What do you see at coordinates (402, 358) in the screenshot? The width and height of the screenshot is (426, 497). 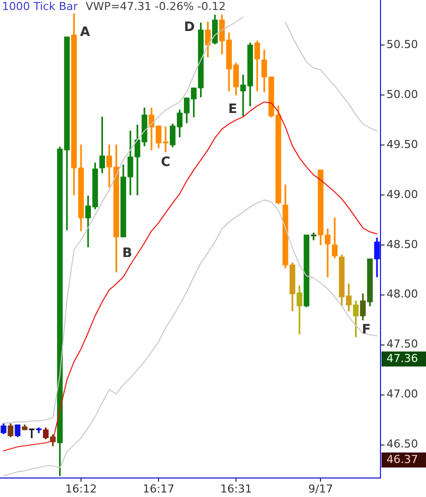 I see `text: 47.36` at bounding box center [402, 358].